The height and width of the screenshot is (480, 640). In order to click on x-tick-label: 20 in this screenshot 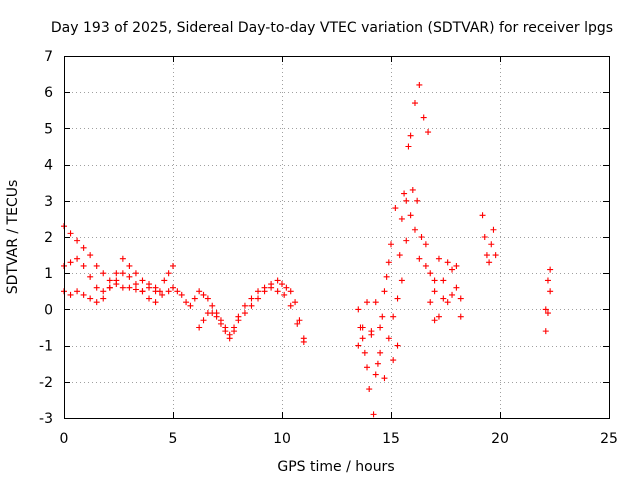, I will do `click(500, 439)`.